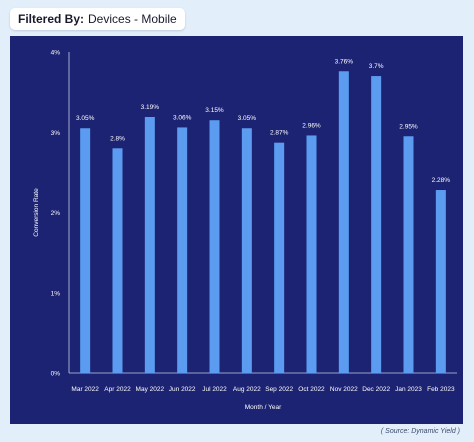 The image size is (474, 442). Describe the element at coordinates (214, 110) in the screenshot. I see `bar-value-label: 3.15%` at that location.